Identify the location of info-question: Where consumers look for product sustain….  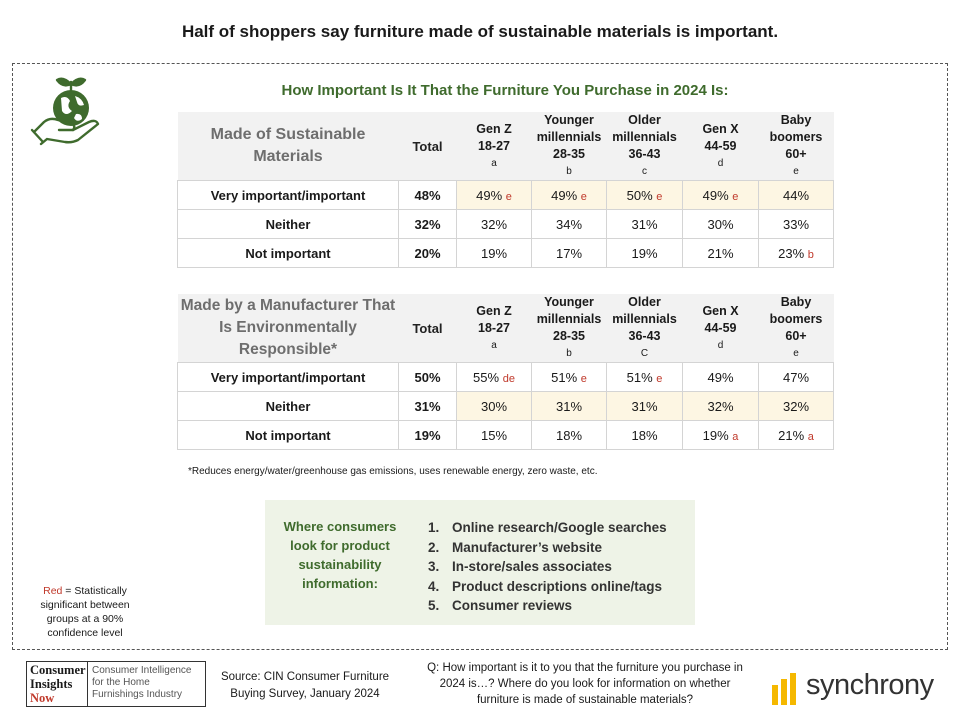
(340, 555).